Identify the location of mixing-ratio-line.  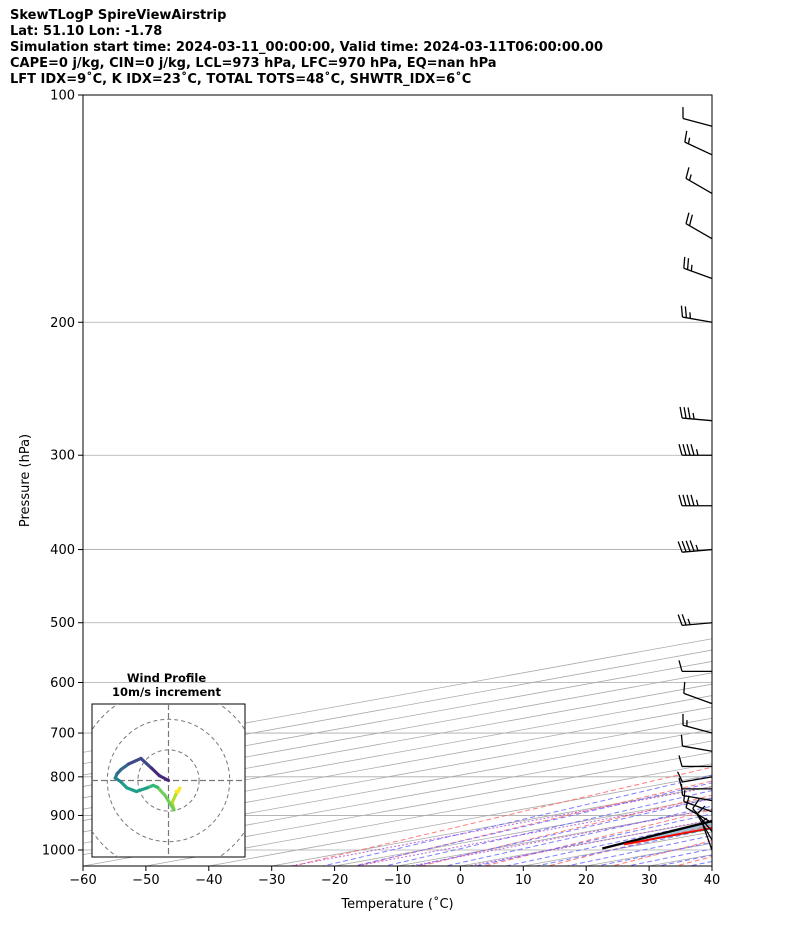
(499, 826).